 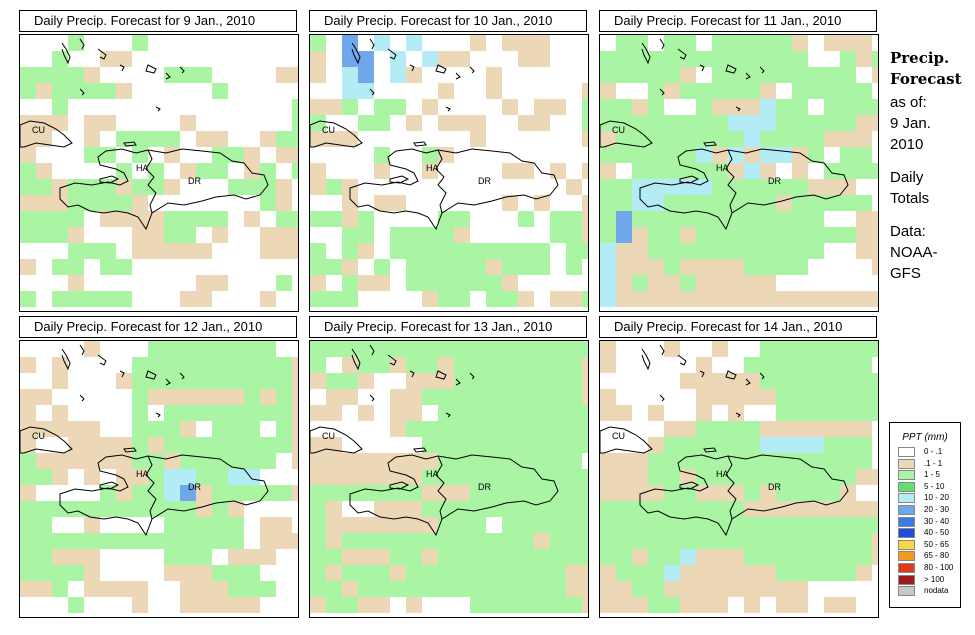 What do you see at coordinates (925, 510) in the screenshot?
I see `legend-row: 20 - 30` at bounding box center [925, 510].